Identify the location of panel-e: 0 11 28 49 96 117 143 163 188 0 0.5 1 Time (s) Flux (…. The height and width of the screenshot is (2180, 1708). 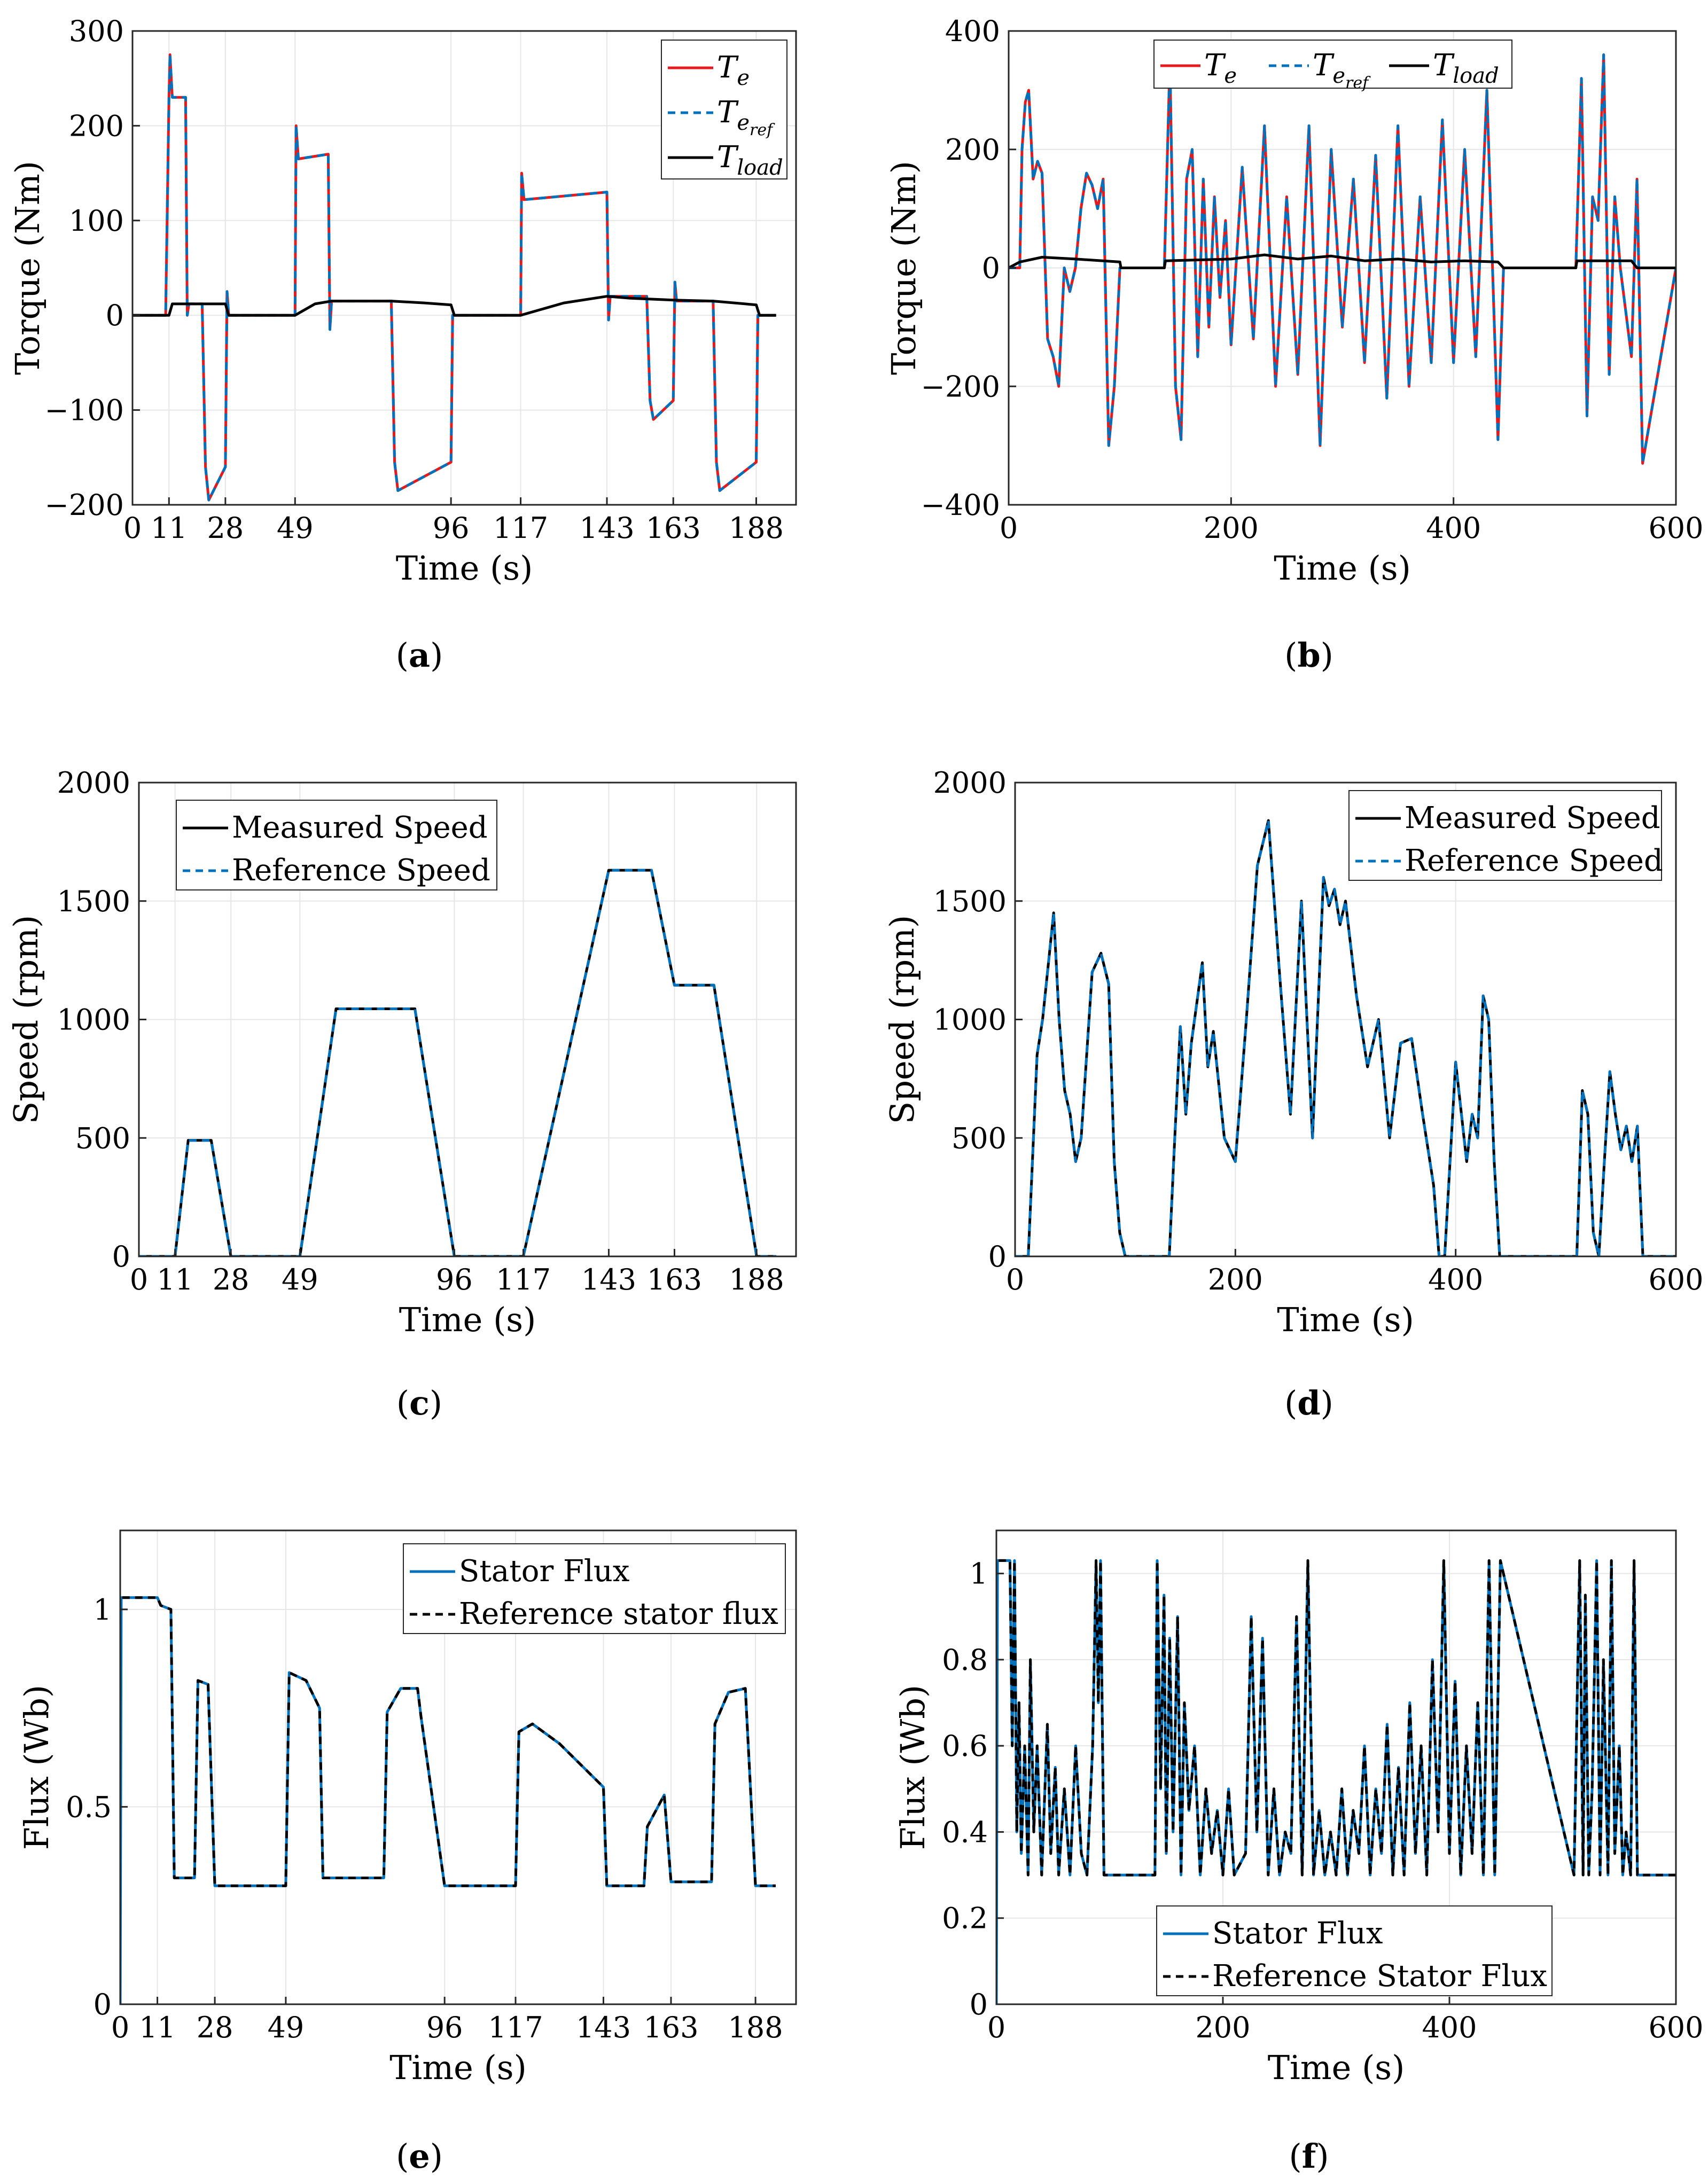
(407, 1808).